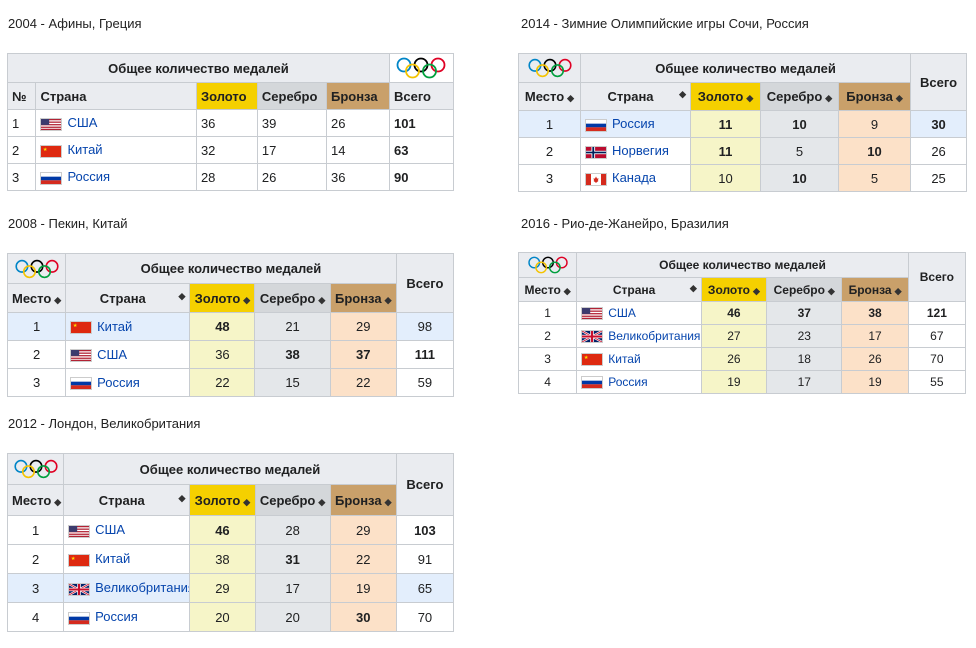  What do you see at coordinates (35, 588) in the screenshot?
I see `rank-cell: 3` at bounding box center [35, 588].